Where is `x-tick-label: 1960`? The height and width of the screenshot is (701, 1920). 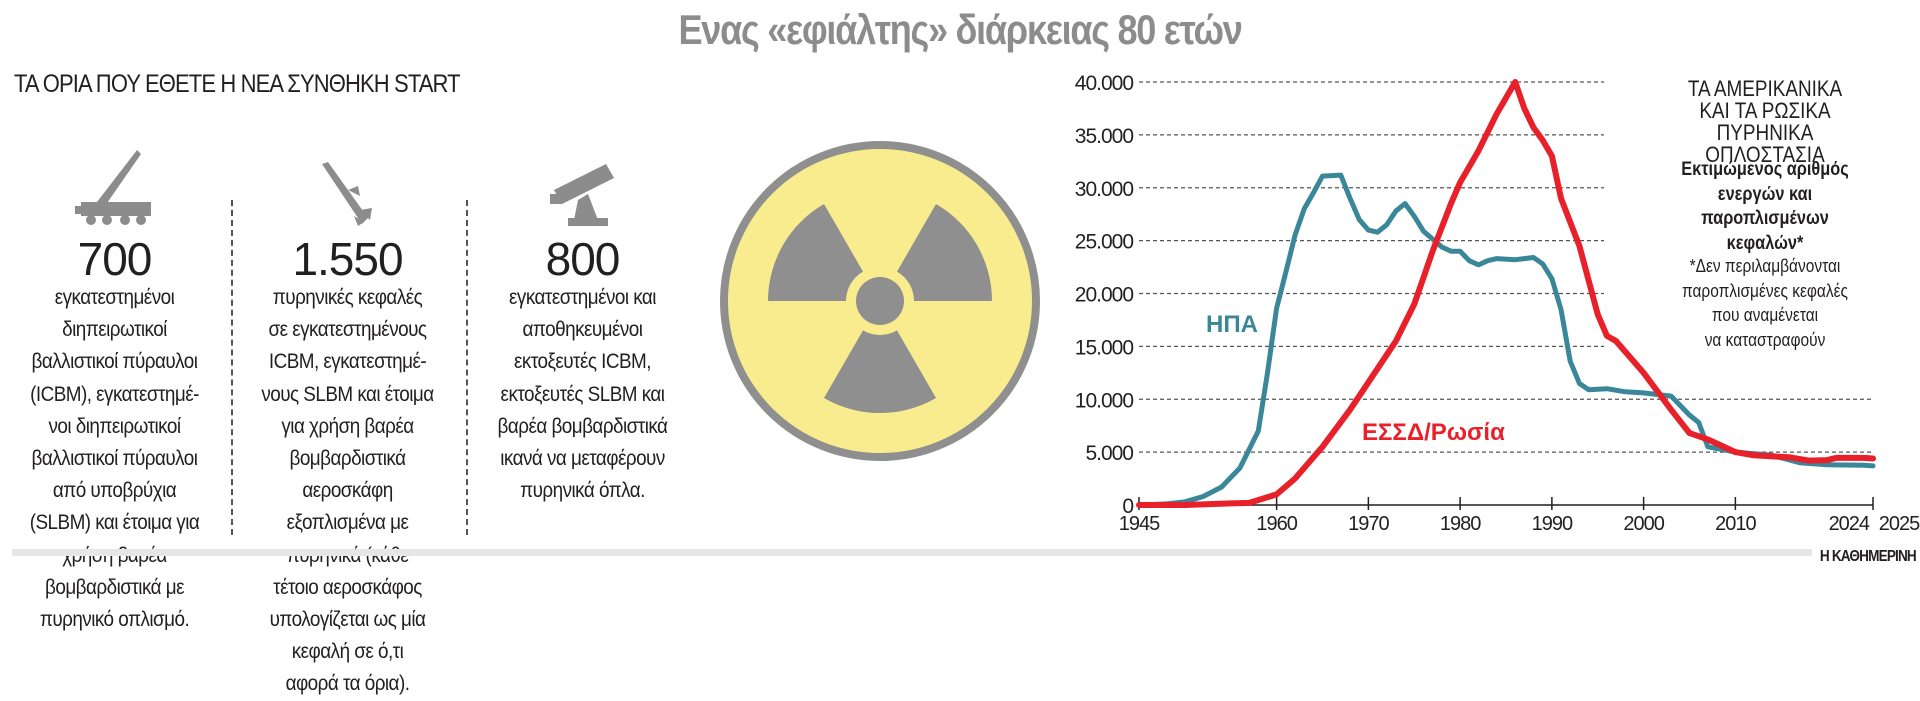
x-tick-label: 1960 is located at coordinates (1276, 524).